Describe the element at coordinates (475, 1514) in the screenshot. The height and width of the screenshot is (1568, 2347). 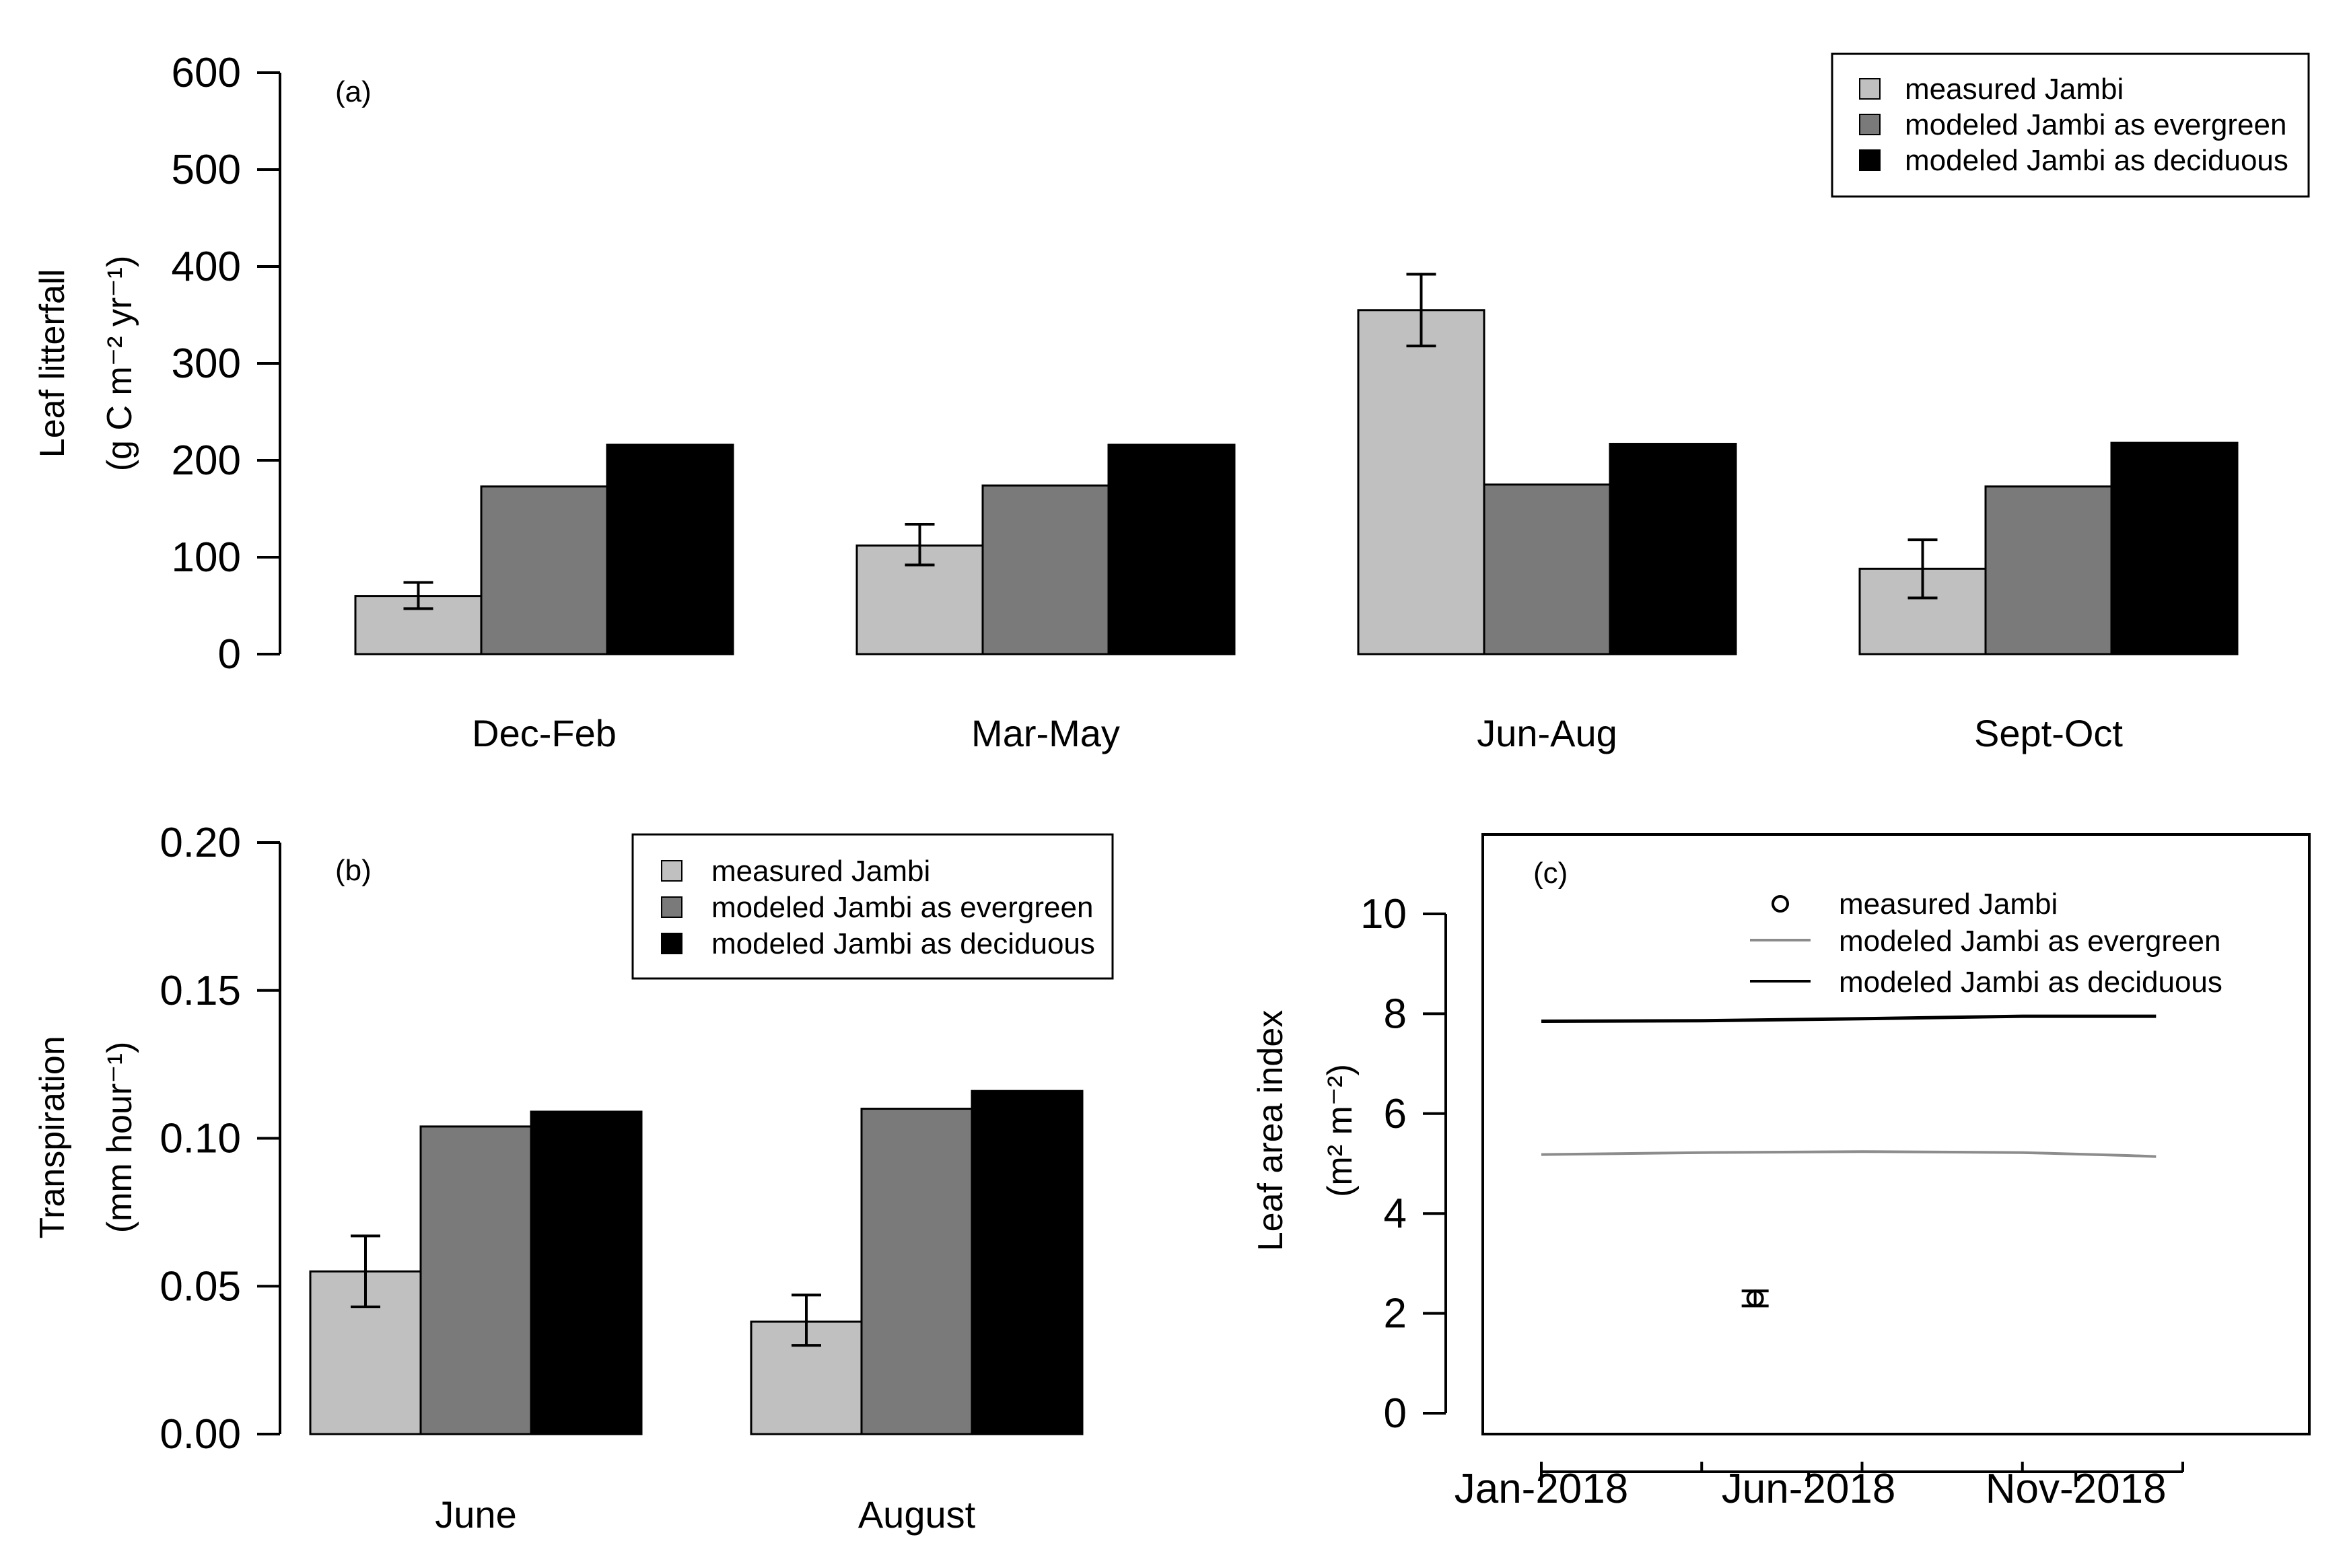
I see `category-label: June` at that location.